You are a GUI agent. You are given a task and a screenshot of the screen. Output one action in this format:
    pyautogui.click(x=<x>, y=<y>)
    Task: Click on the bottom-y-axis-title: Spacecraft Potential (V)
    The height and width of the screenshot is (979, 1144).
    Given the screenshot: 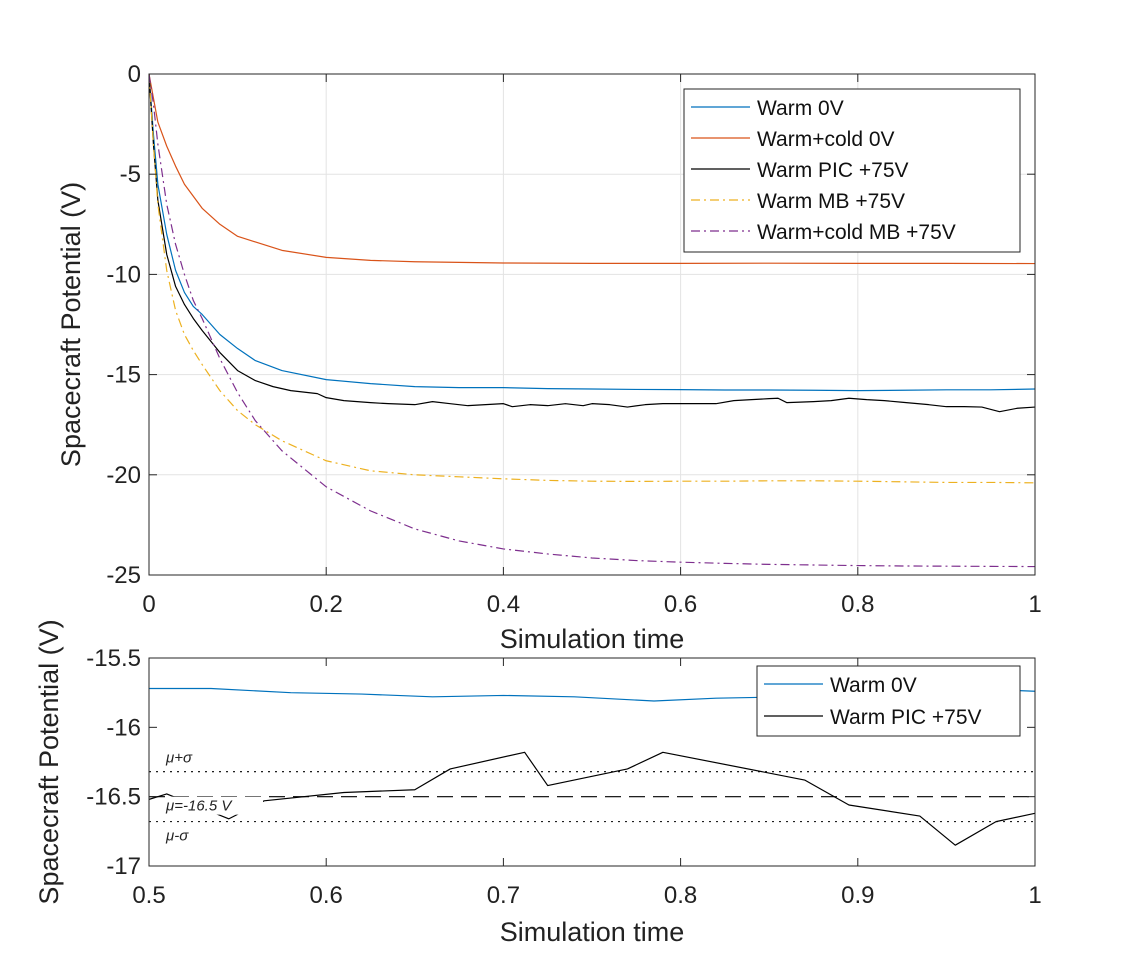 What is the action you would take?
    pyautogui.click(x=49, y=761)
    